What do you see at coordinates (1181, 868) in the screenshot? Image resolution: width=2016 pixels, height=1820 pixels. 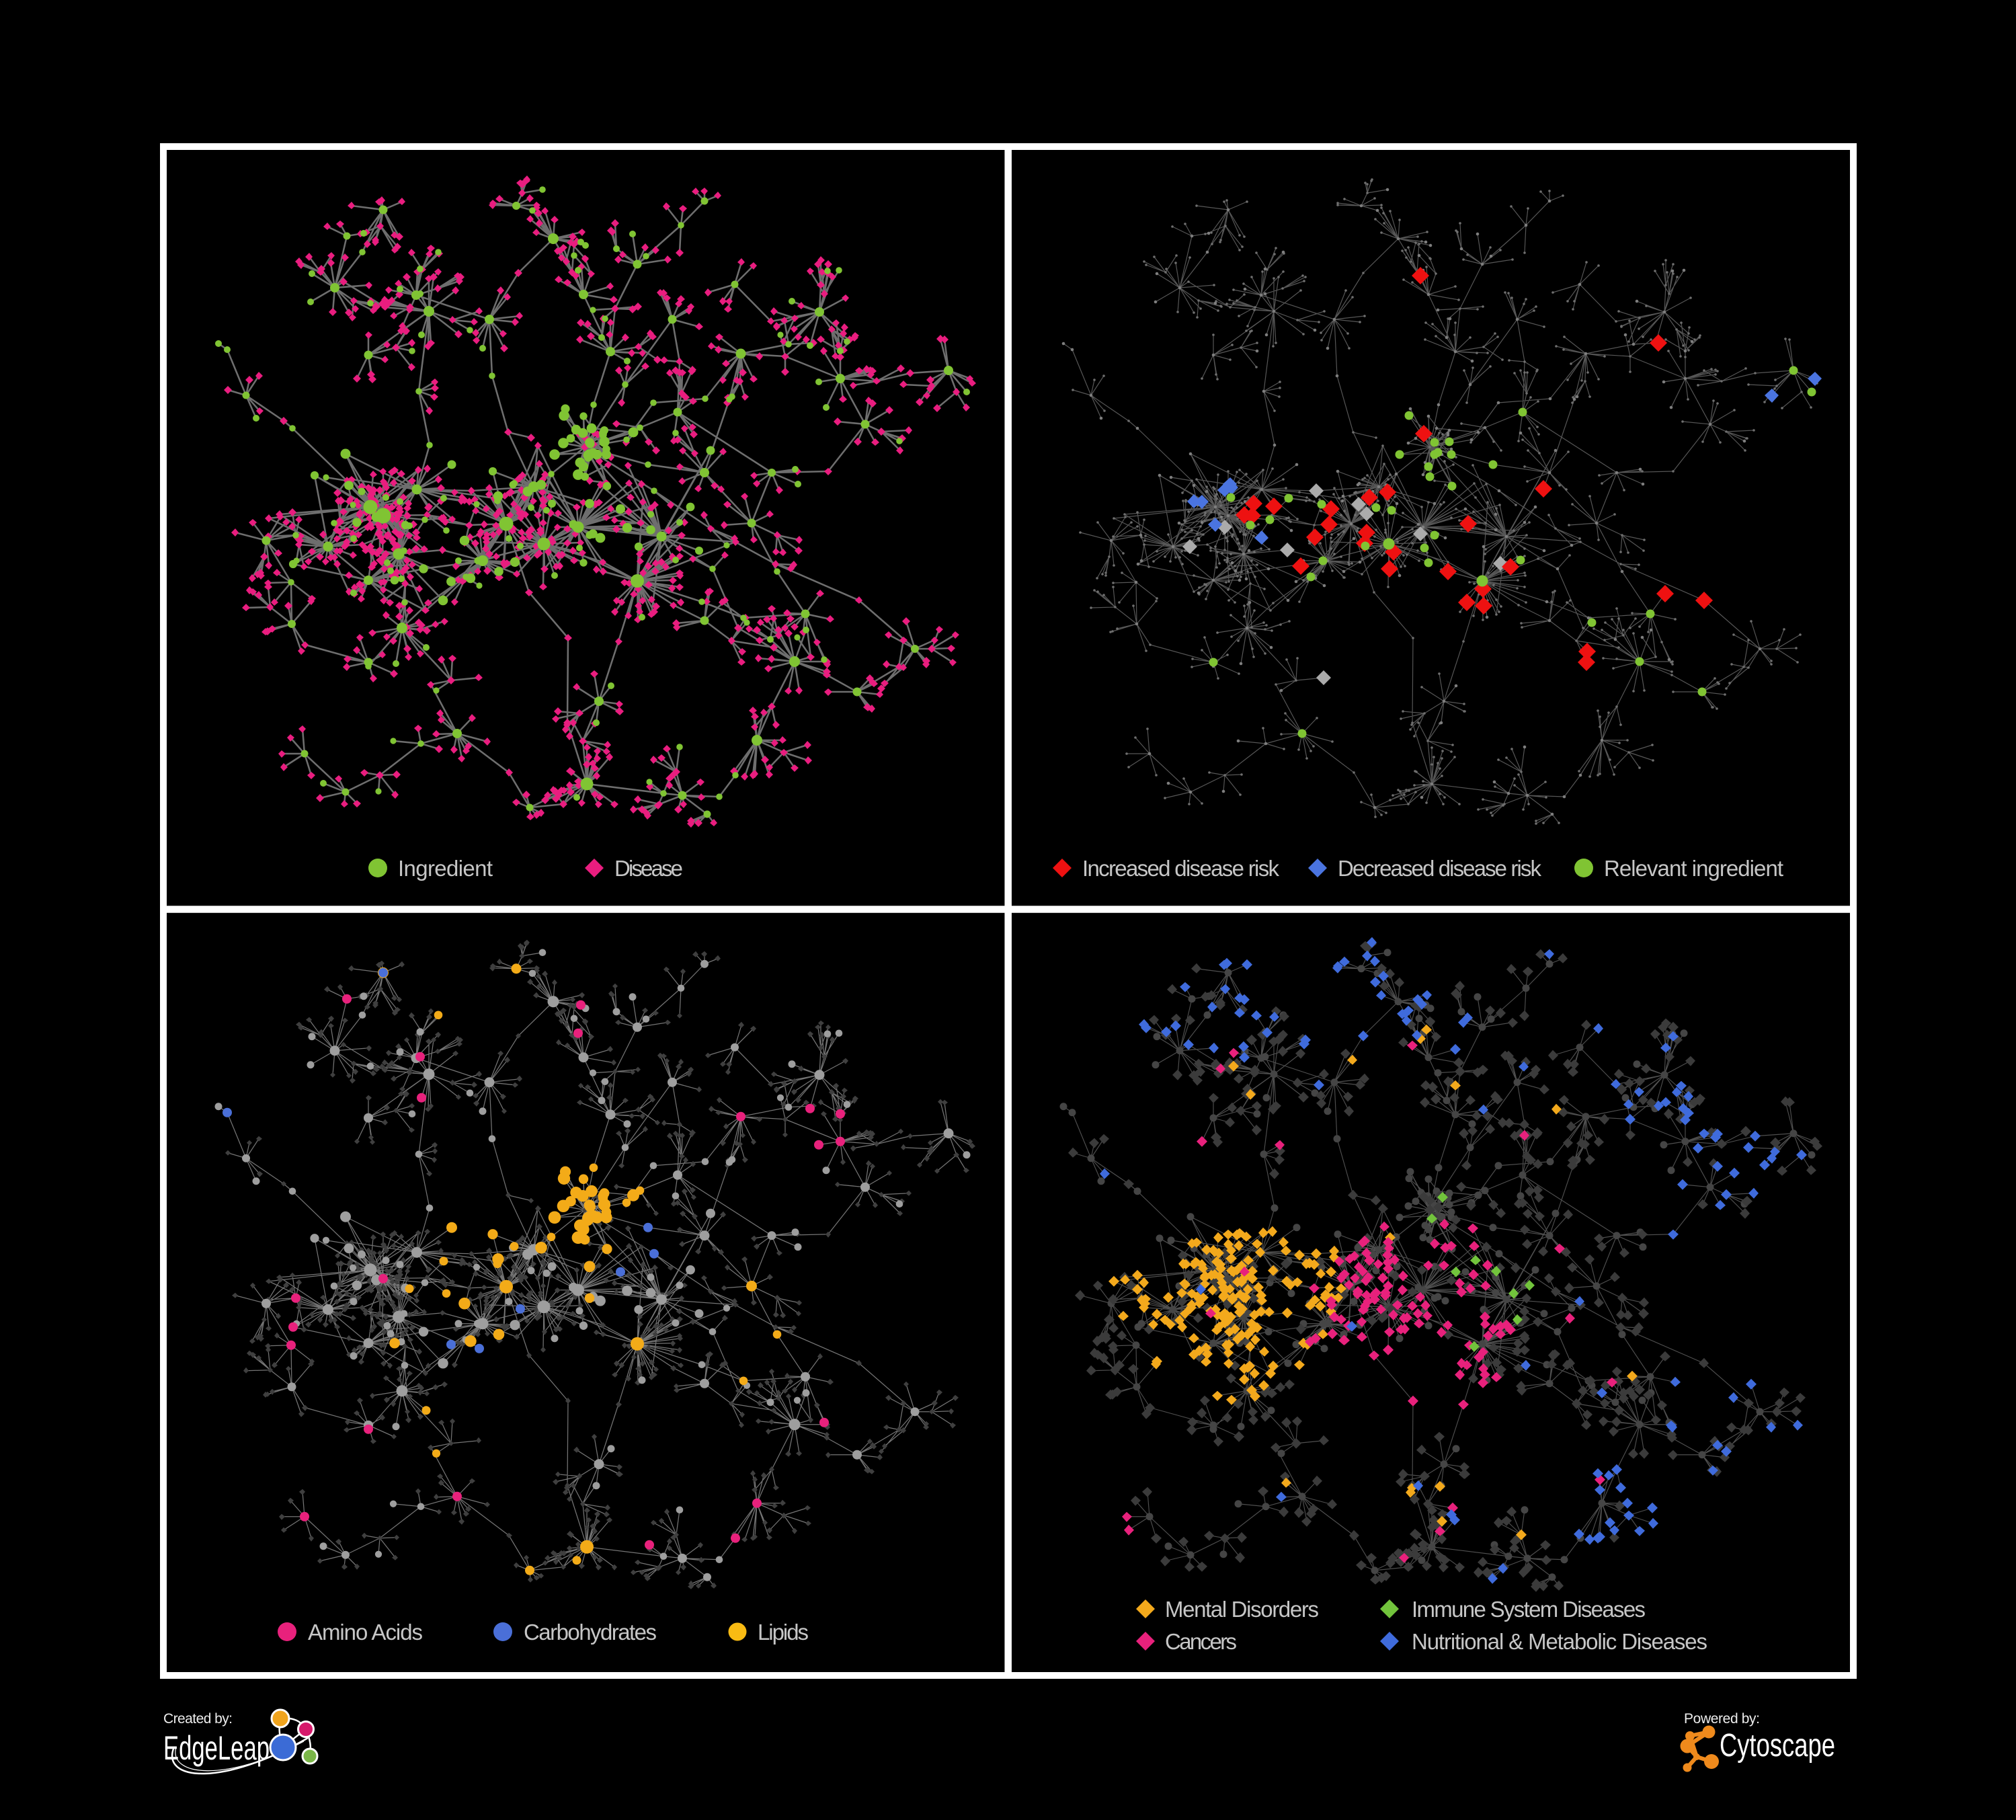 I see `svg-text: Increased disease risk` at bounding box center [1181, 868].